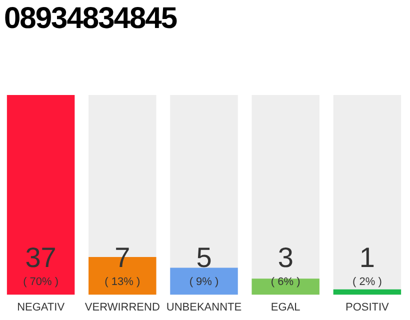 The image size is (410, 320). I want to click on annotation: ( 6% ), so click(285, 282).